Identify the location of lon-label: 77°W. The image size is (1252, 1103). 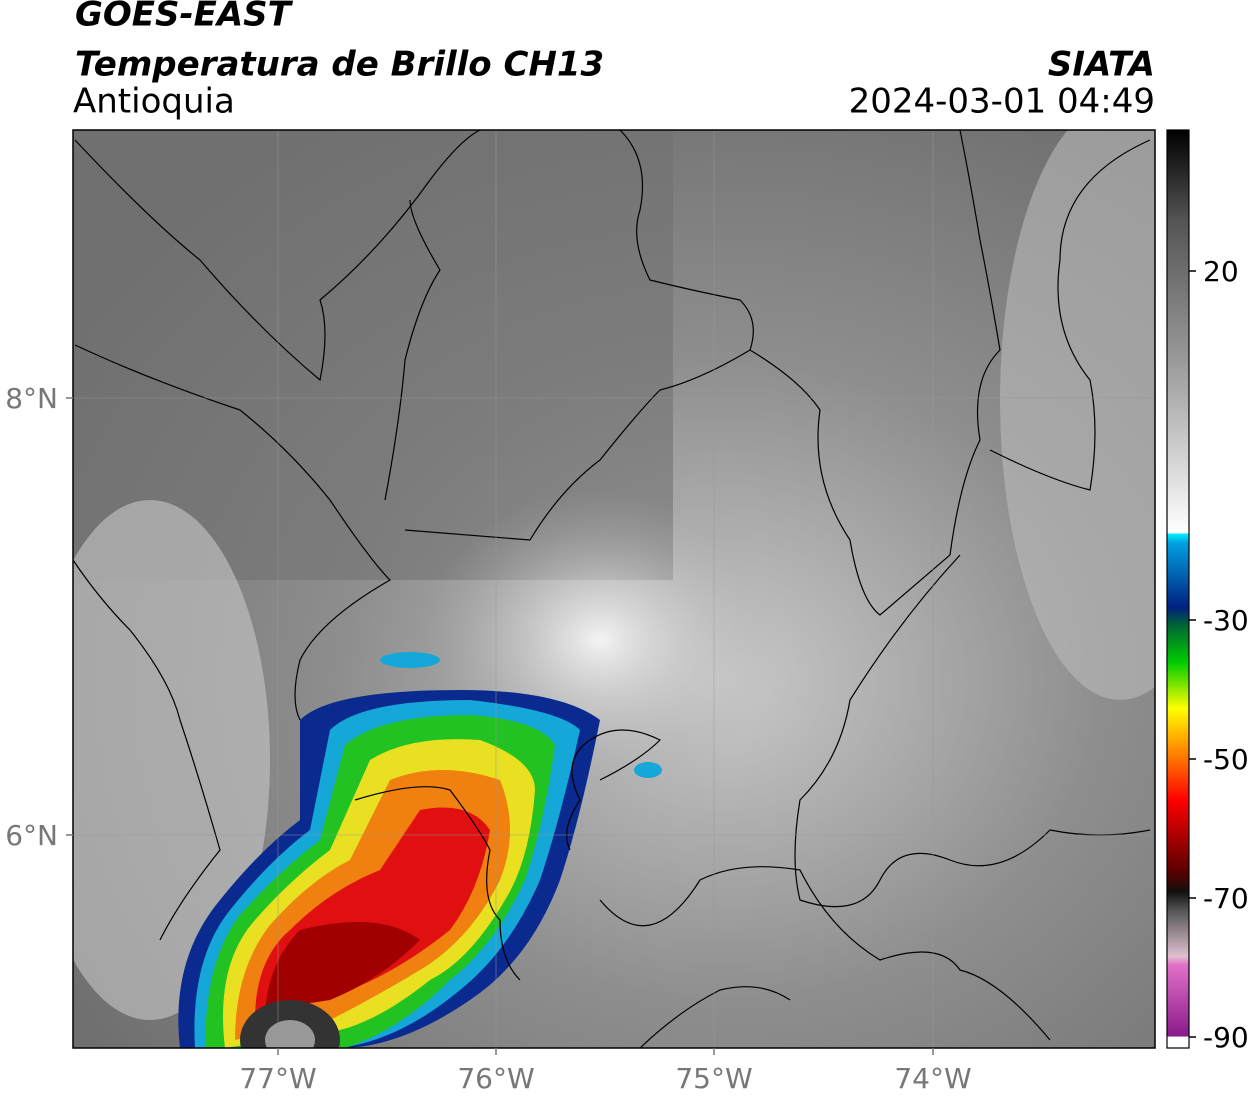
(277, 1078).